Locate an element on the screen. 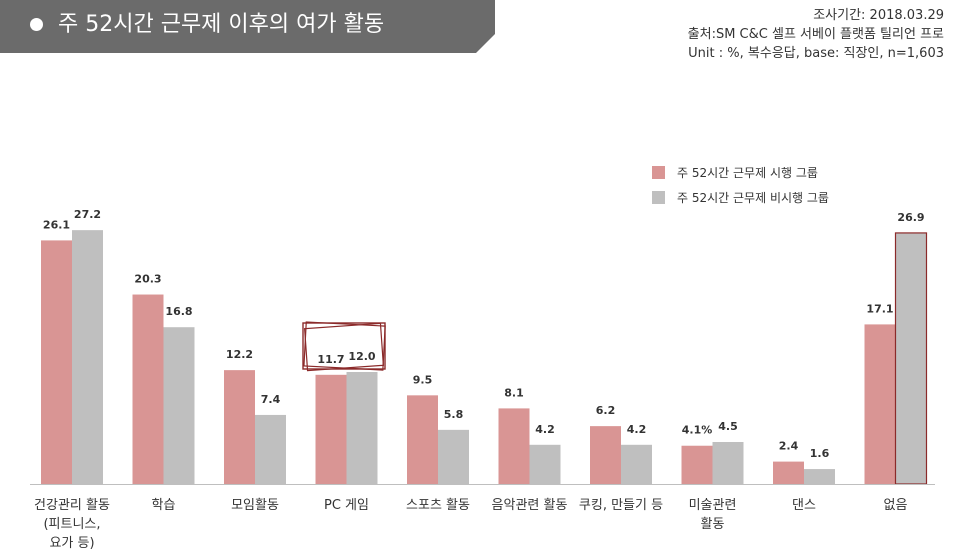 The image size is (956, 556). data-label-s1-8: 2.4 is located at coordinates (789, 446).